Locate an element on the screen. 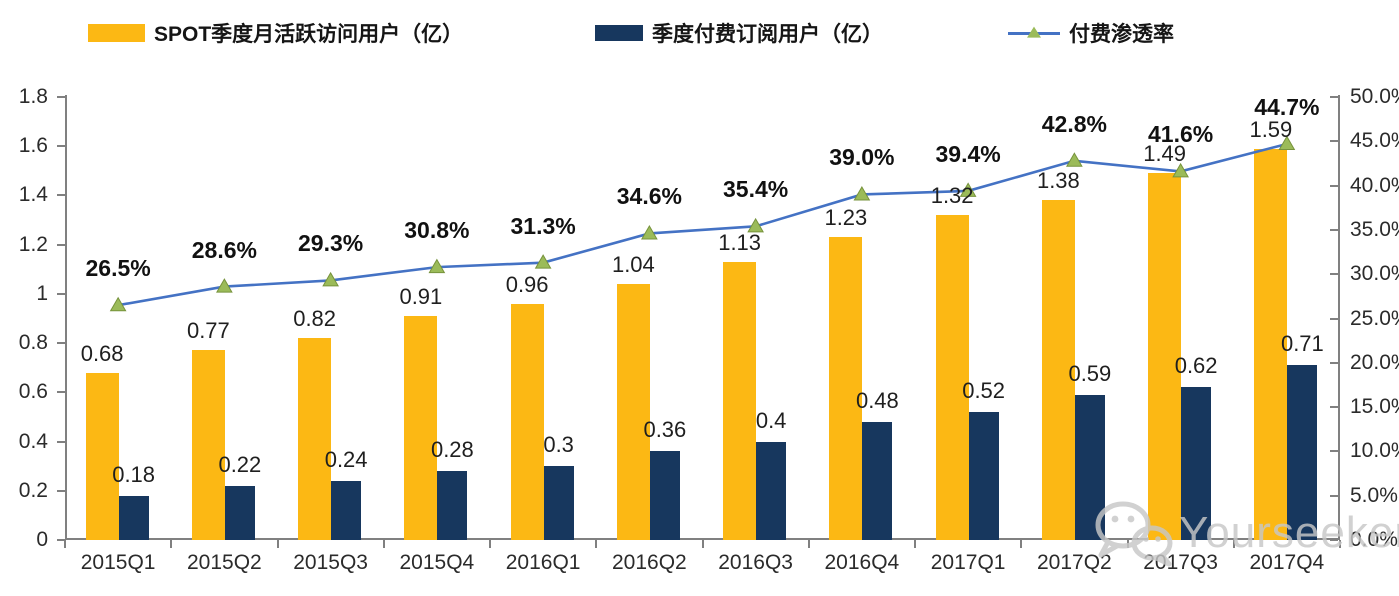  bar-value-label: 0.4 is located at coordinates (771, 420).